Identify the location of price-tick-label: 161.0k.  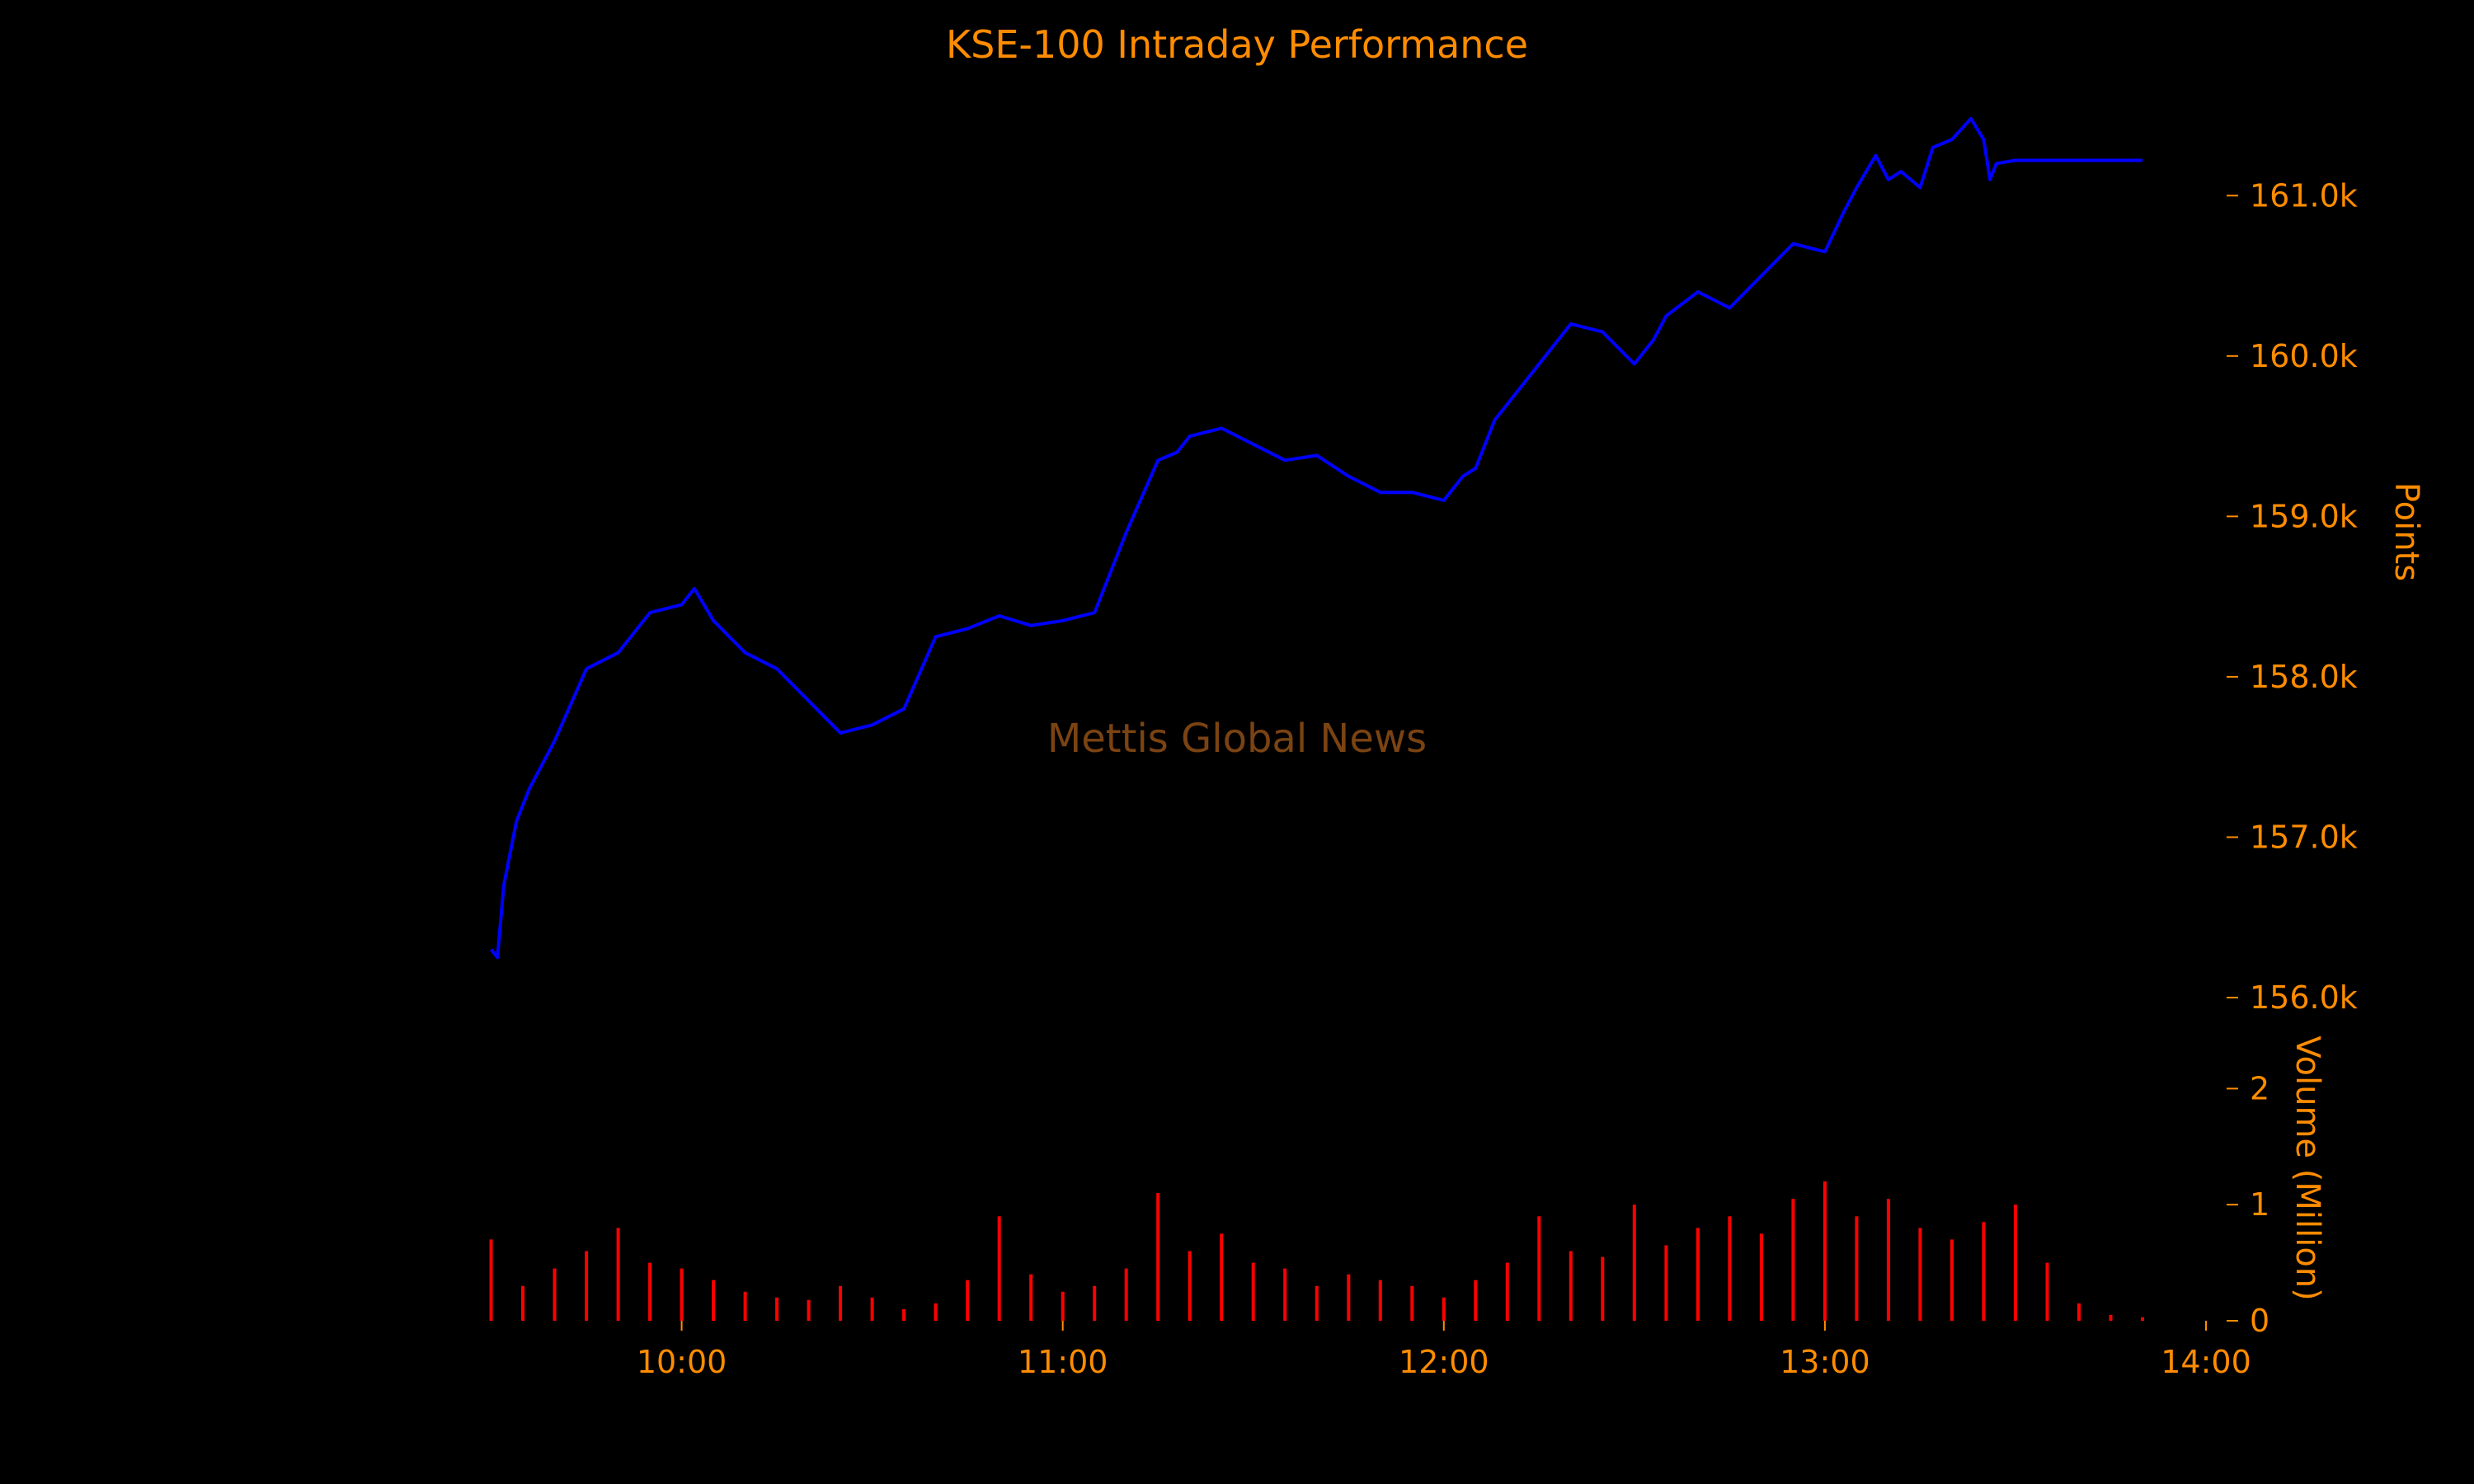
(2304, 195).